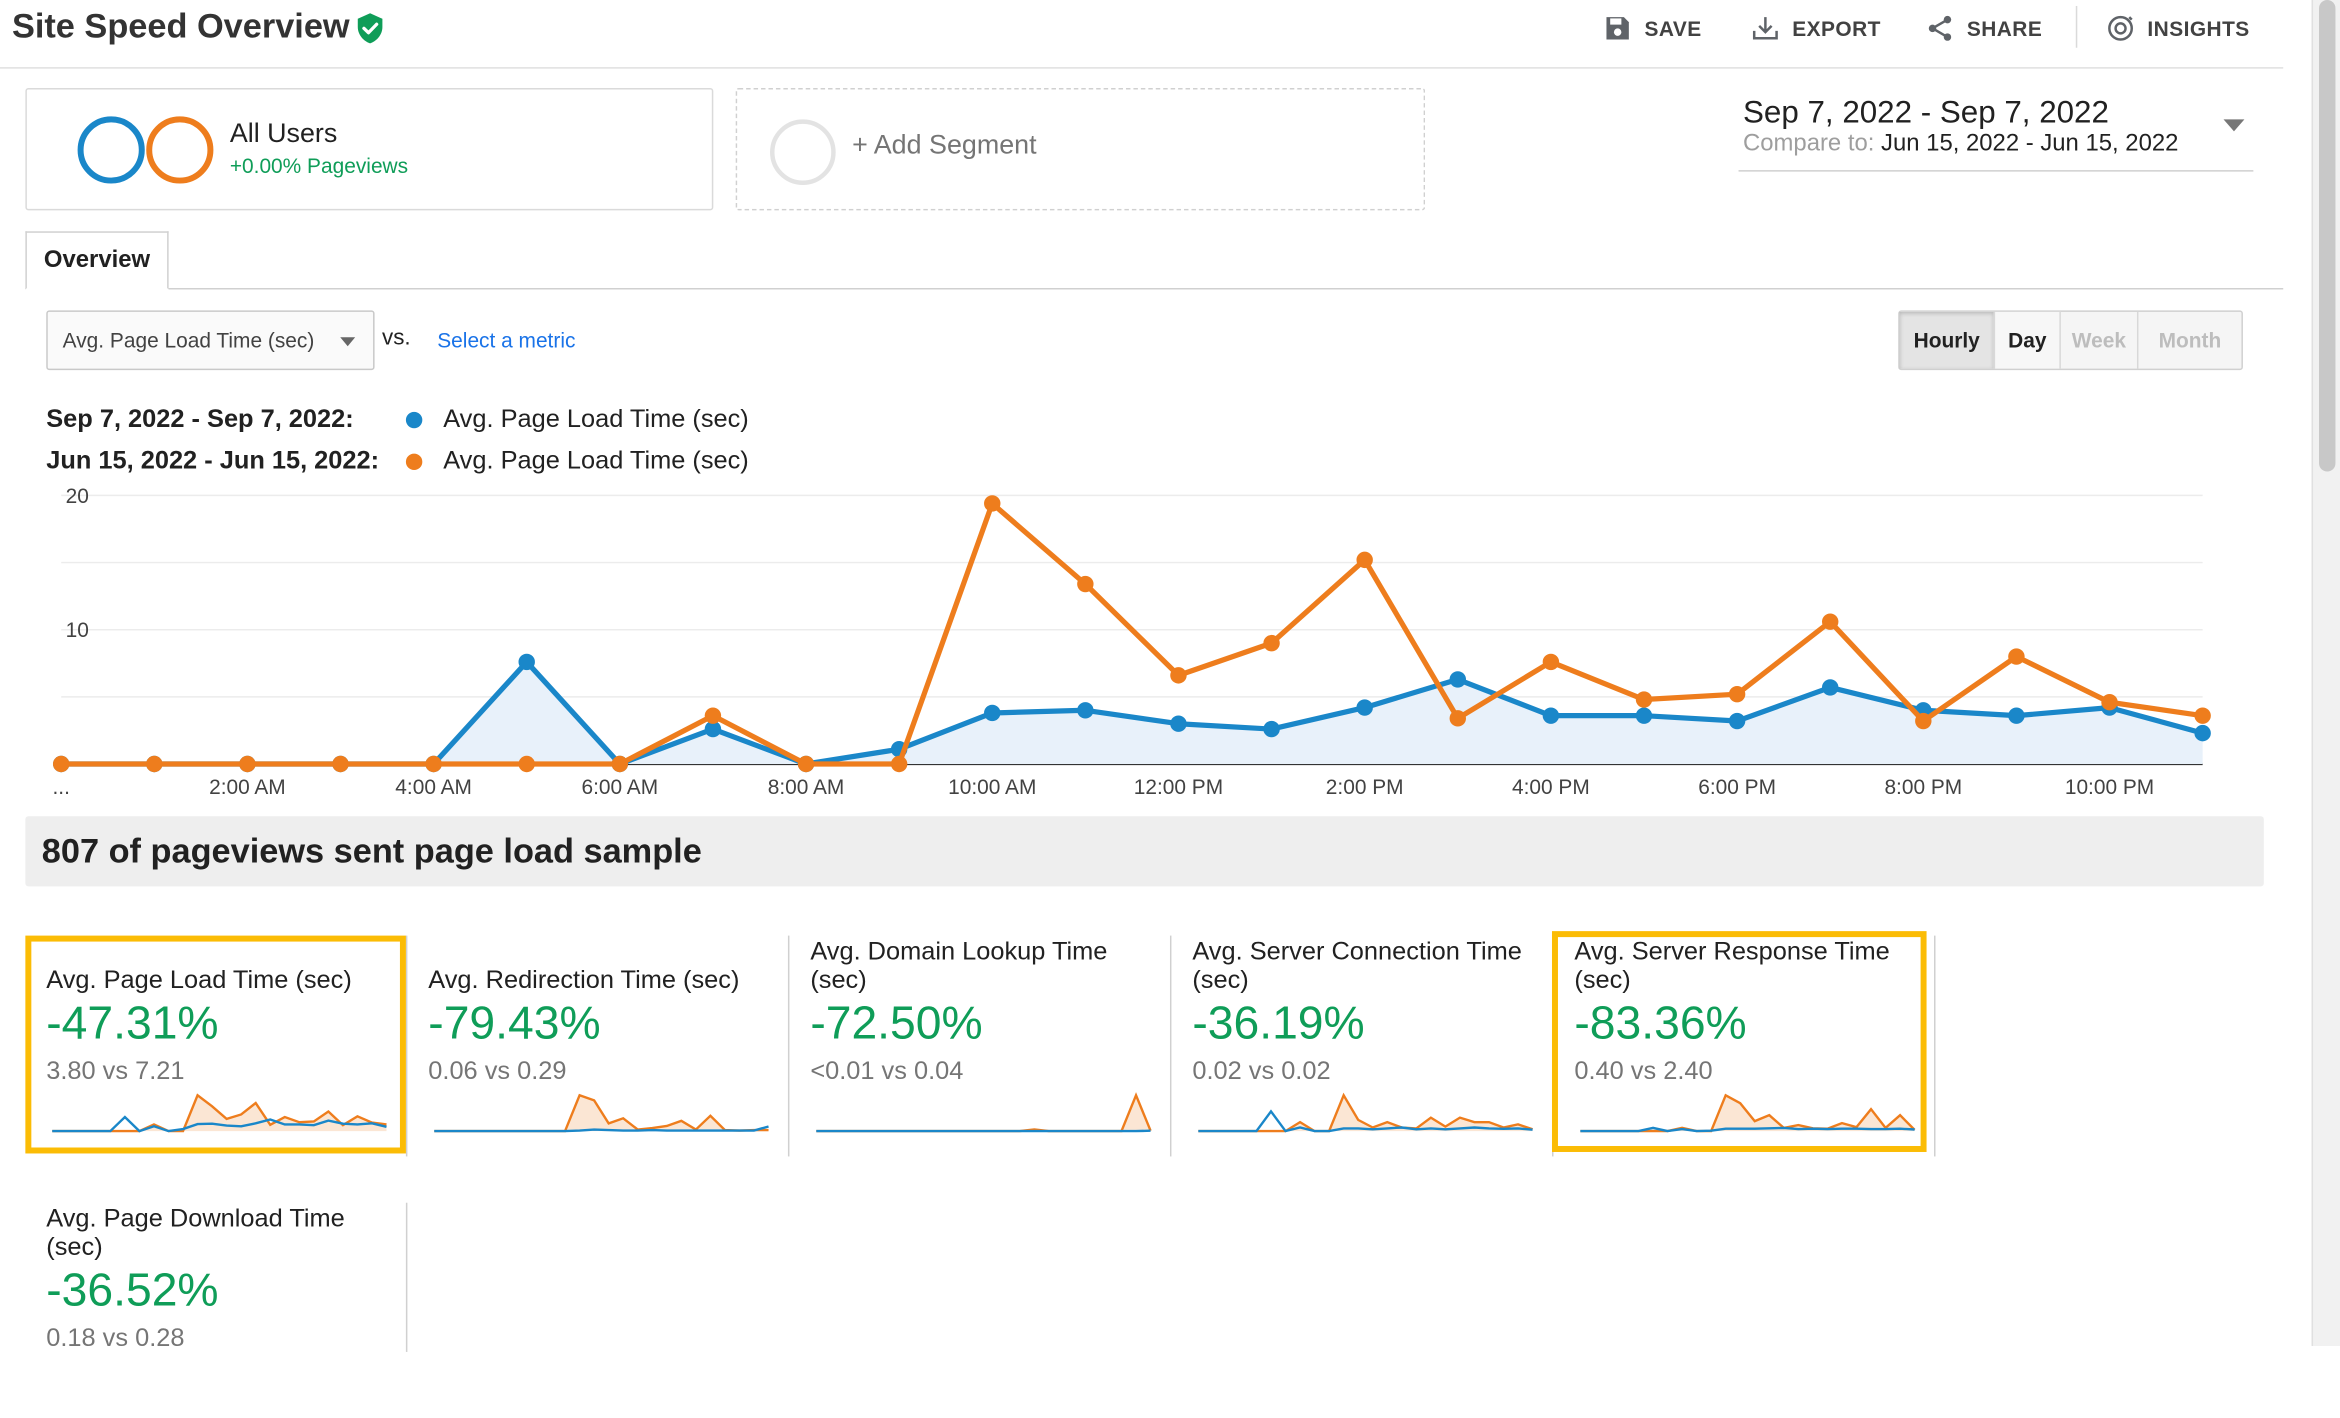 The height and width of the screenshot is (1418, 2340). Describe the element at coordinates (2178, 28) in the screenshot. I see `insights-button: INSIGHTS` at that location.